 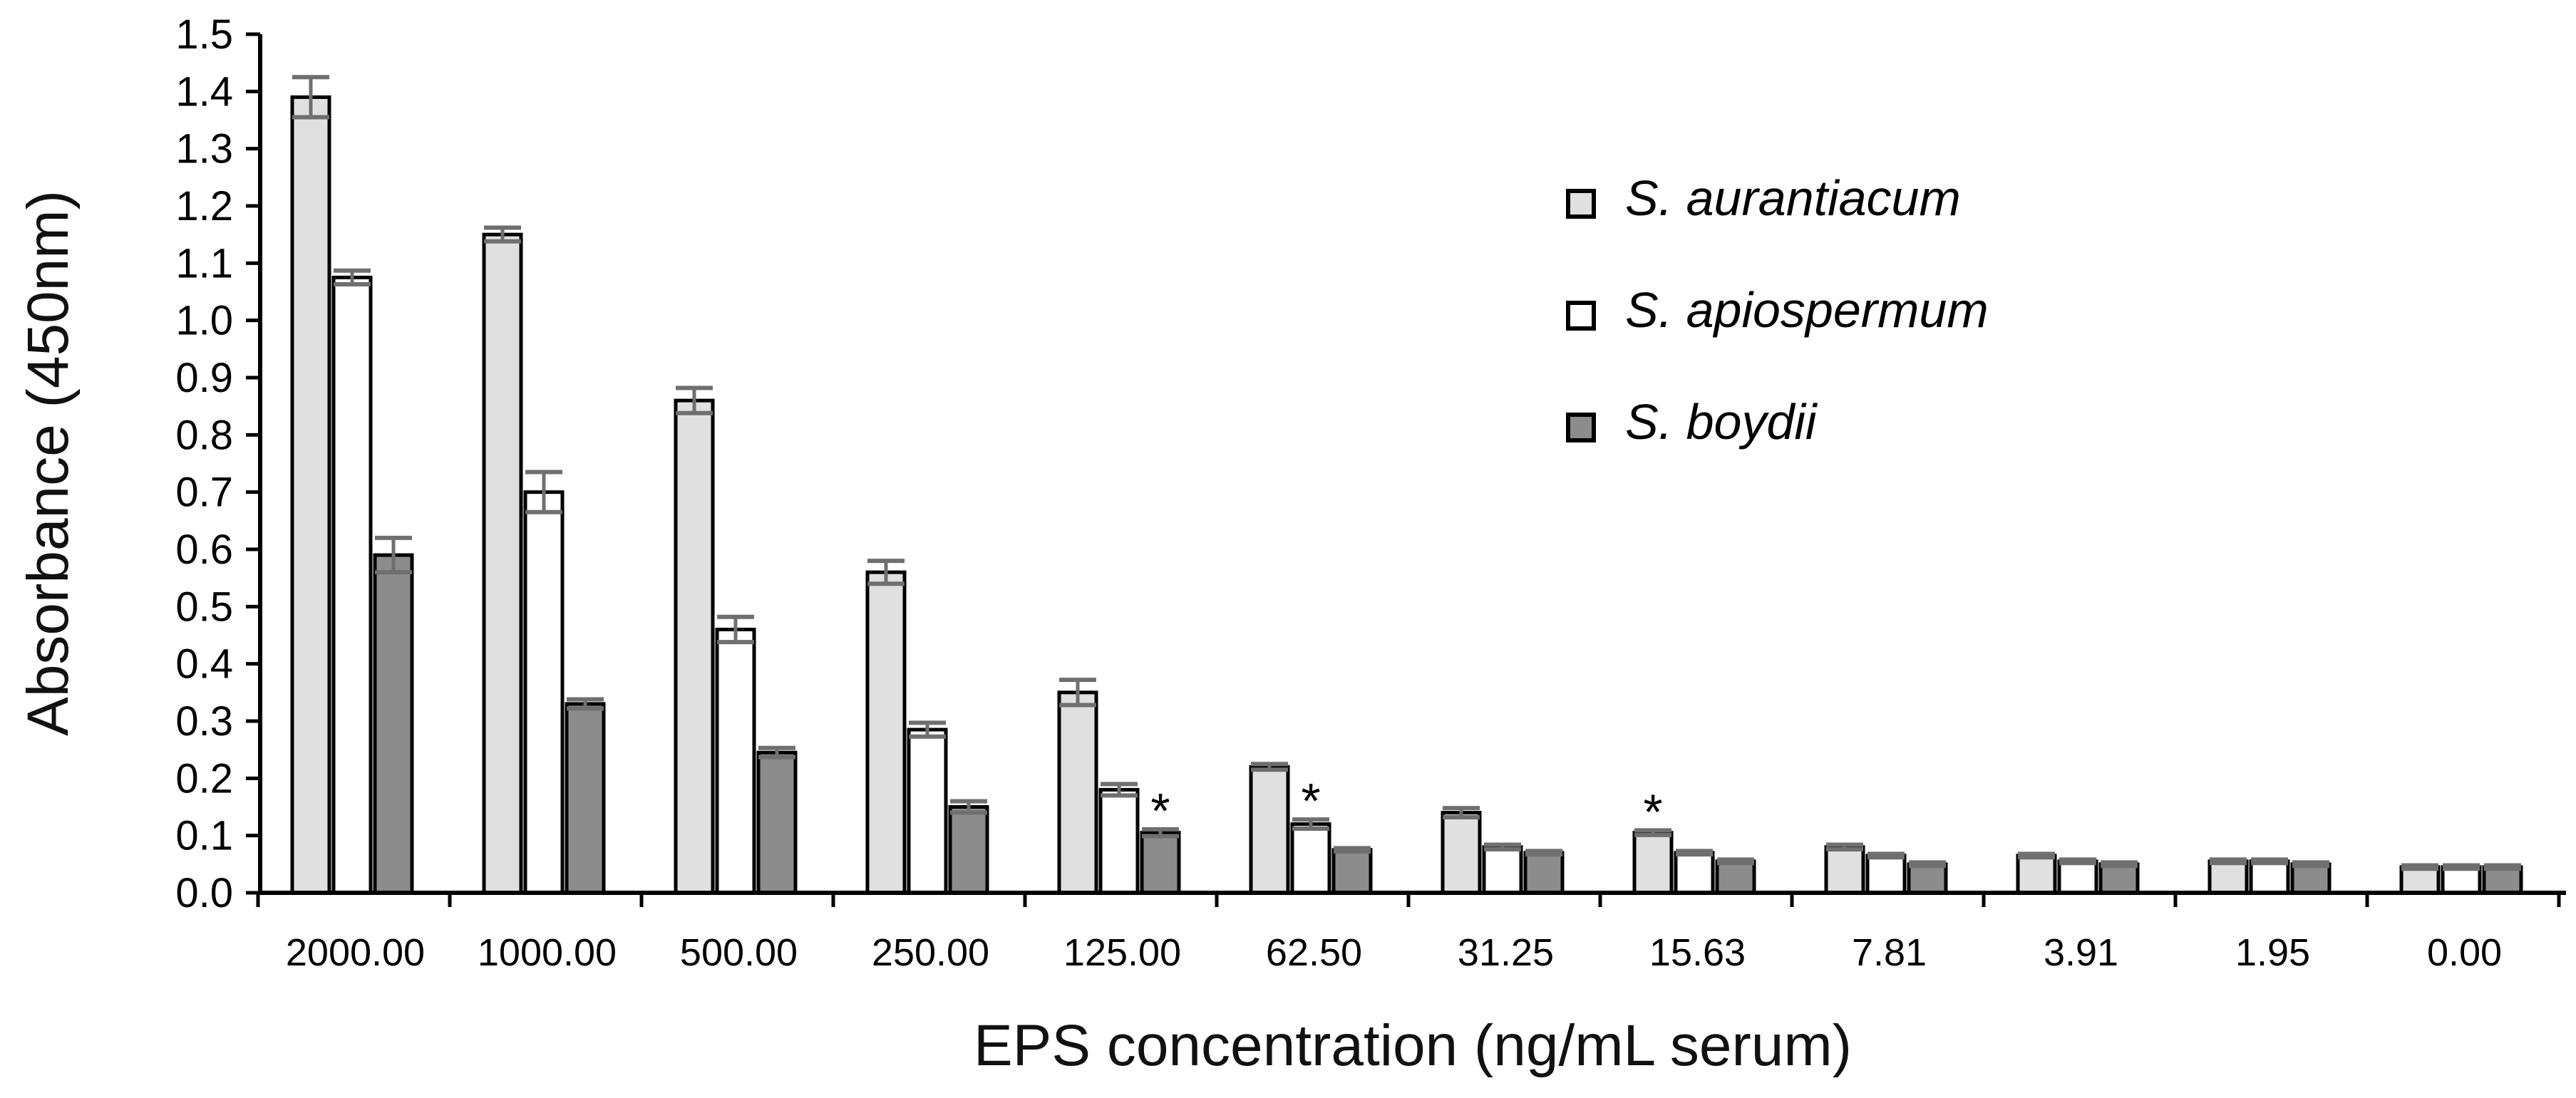 What do you see at coordinates (204, 435) in the screenshot?
I see `y-tick-label: 0.8` at bounding box center [204, 435].